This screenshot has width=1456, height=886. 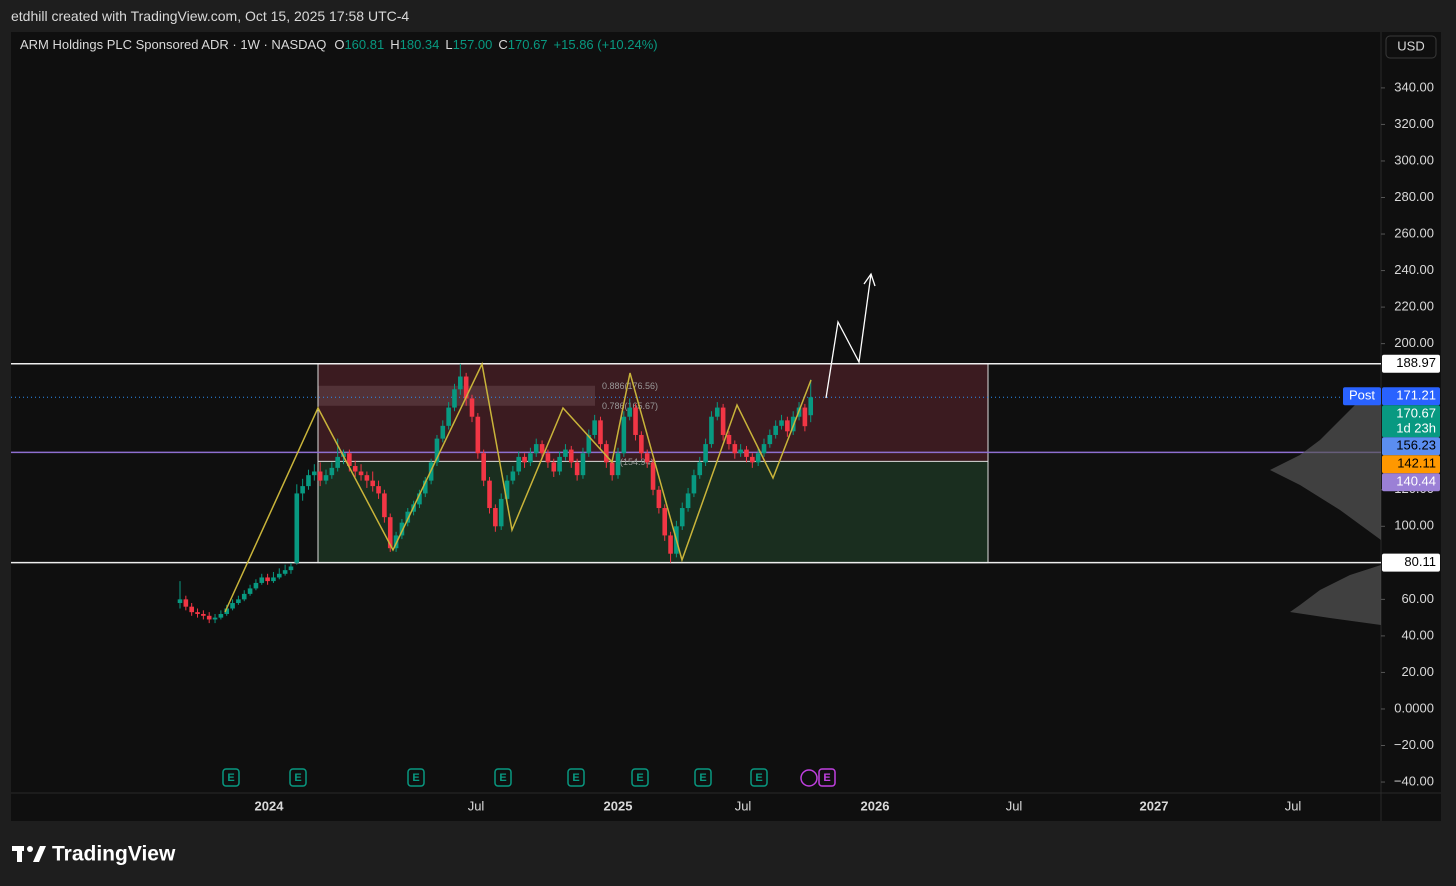 I want to click on post-tag-label: Post, so click(x=1362, y=395).